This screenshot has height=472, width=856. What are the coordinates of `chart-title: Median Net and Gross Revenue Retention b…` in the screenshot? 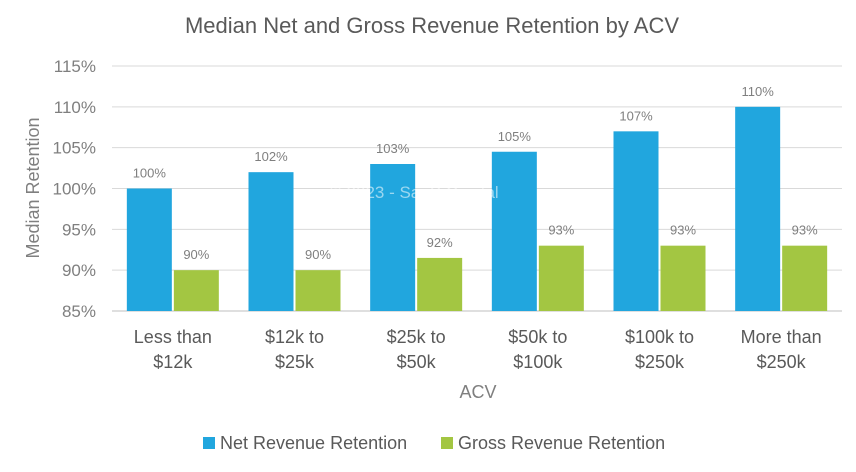 It's located at (432, 25).